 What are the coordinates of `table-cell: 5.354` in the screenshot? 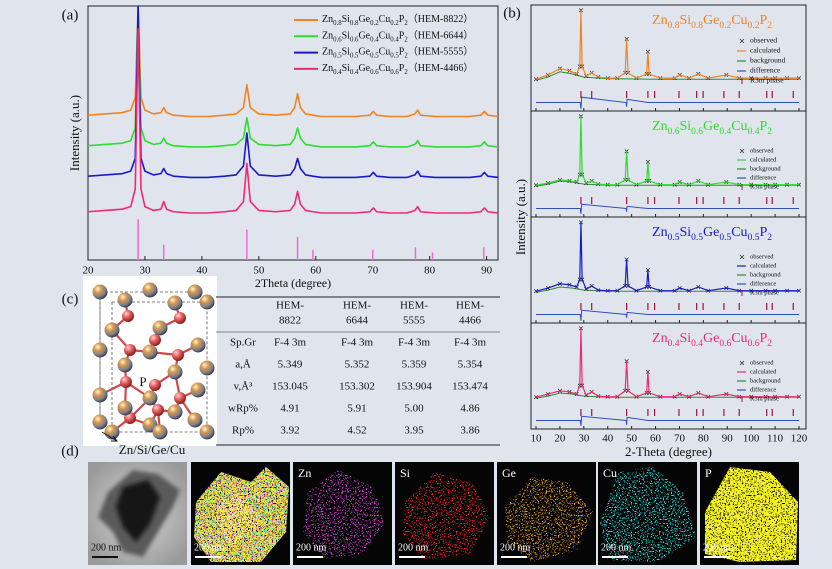 It's located at (470, 365).